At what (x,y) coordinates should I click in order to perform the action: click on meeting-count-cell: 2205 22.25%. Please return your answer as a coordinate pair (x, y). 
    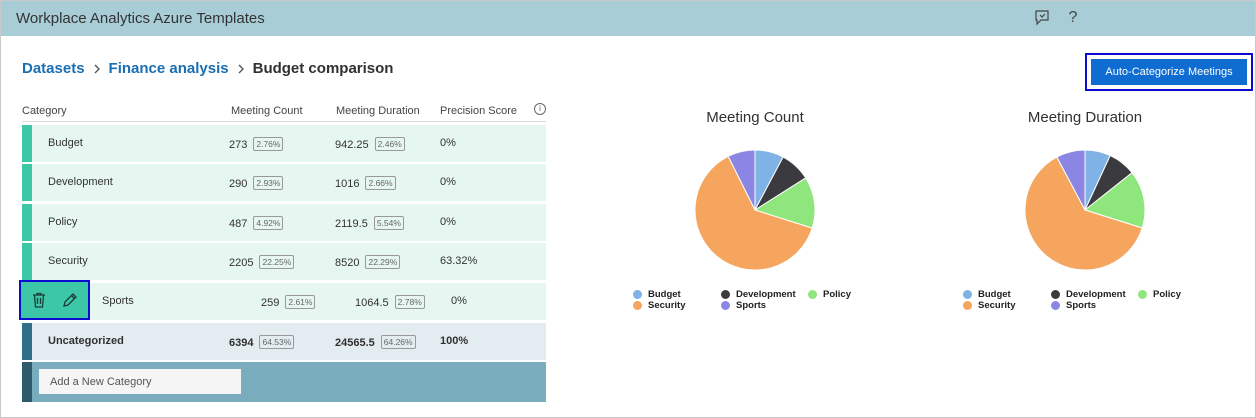
    Looking at the image, I should click on (262, 262).